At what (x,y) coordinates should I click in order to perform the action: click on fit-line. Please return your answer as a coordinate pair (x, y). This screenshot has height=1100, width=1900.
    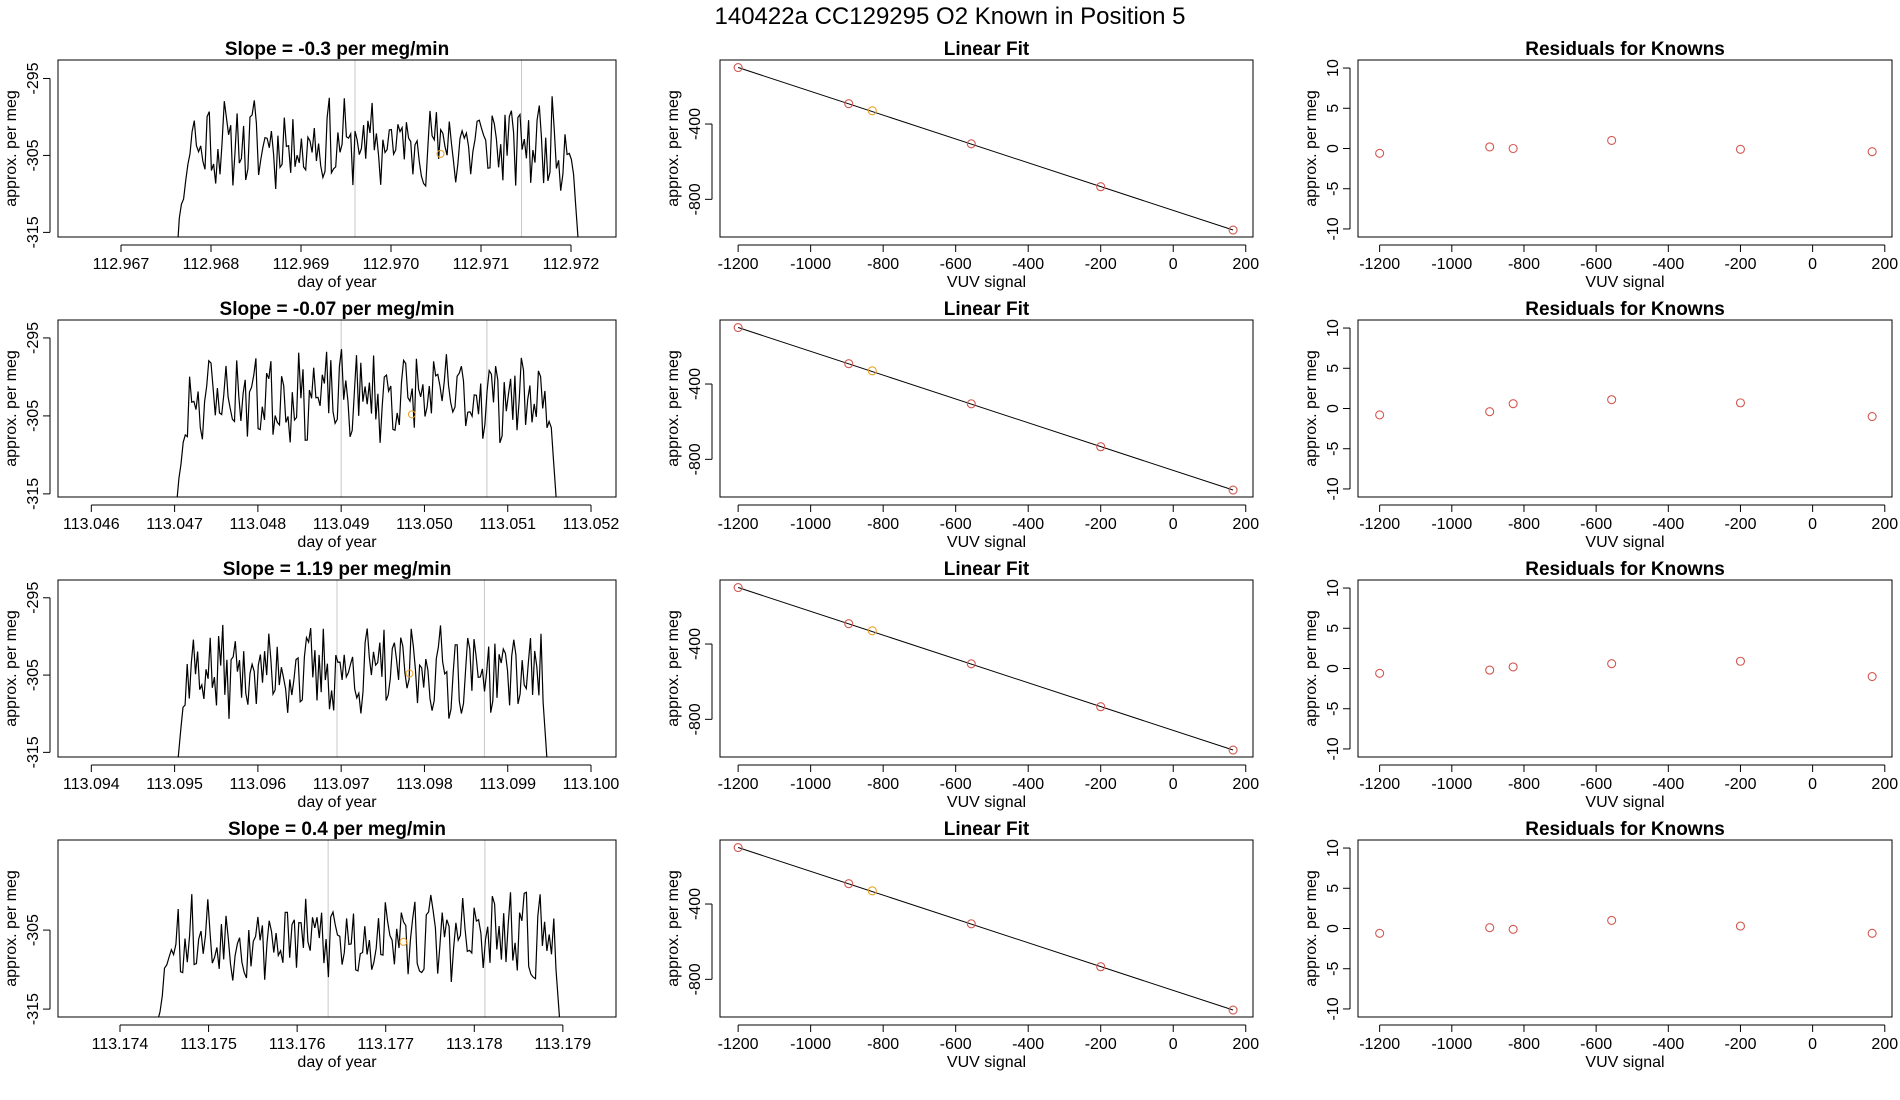
    Looking at the image, I should click on (985, 929).